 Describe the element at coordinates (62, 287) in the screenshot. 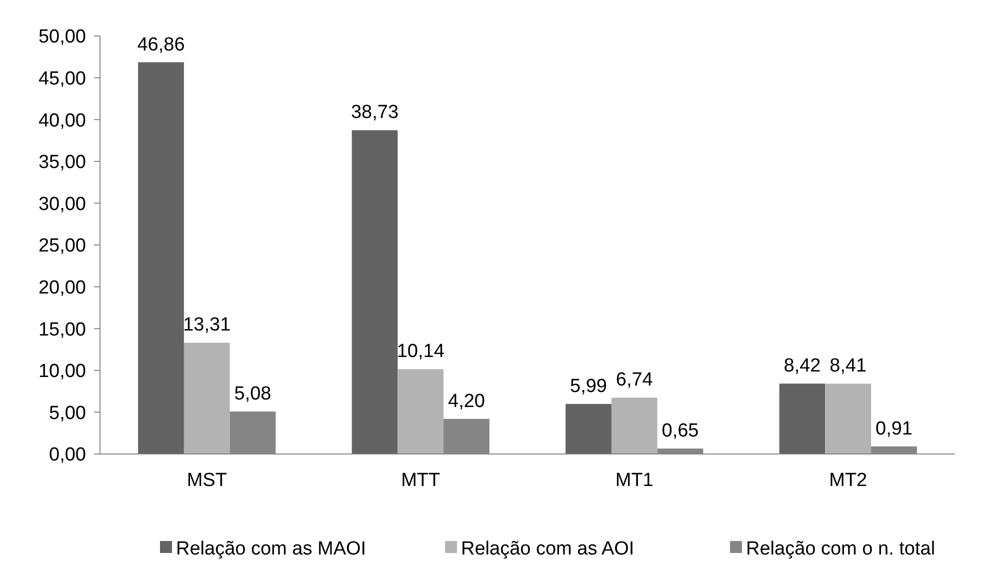

I see `y-tick-label: 20,00` at that location.